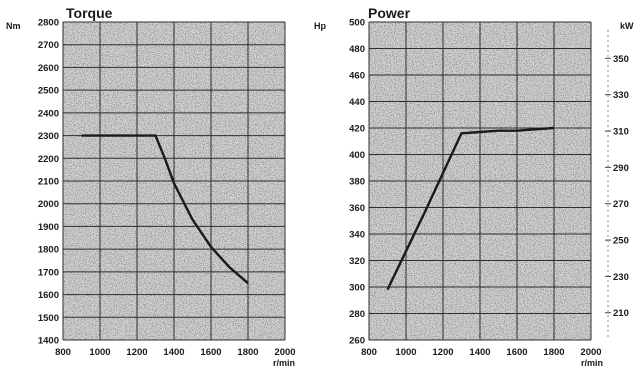 The image size is (636, 373). What do you see at coordinates (357, 208) in the screenshot?
I see `y-tick-label: 360` at bounding box center [357, 208].